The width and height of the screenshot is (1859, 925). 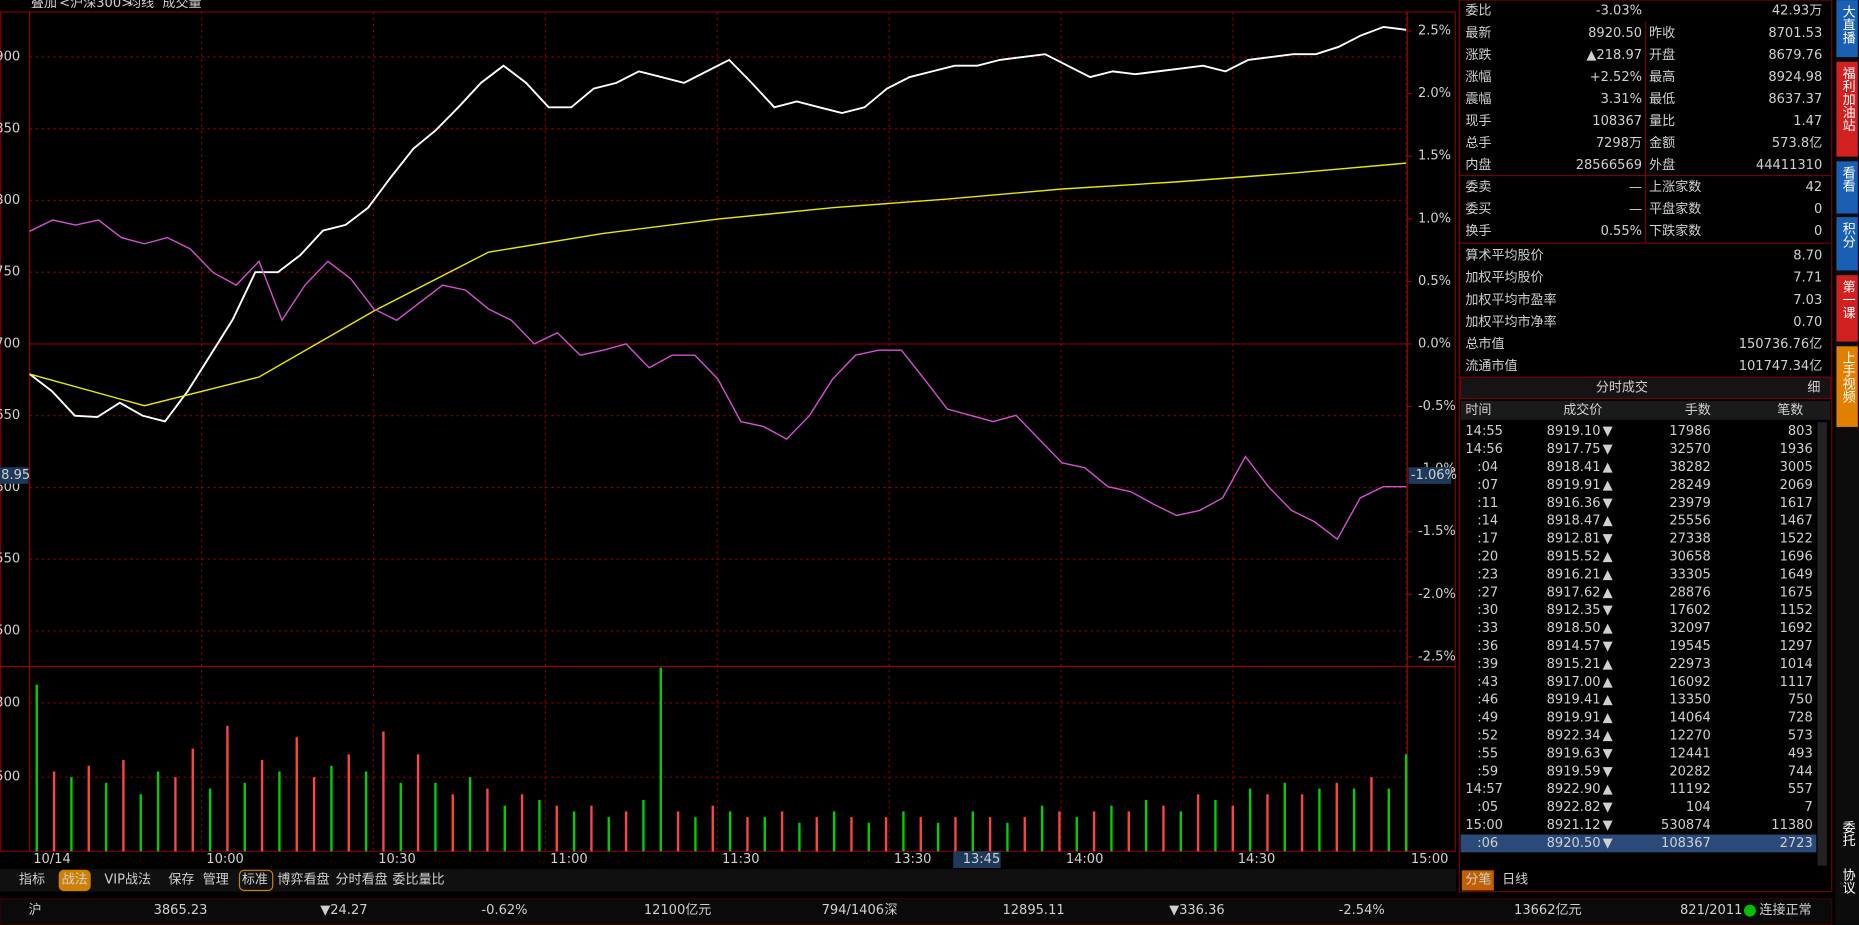 I want to click on quote-label: 最高, so click(x=1662, y=77).